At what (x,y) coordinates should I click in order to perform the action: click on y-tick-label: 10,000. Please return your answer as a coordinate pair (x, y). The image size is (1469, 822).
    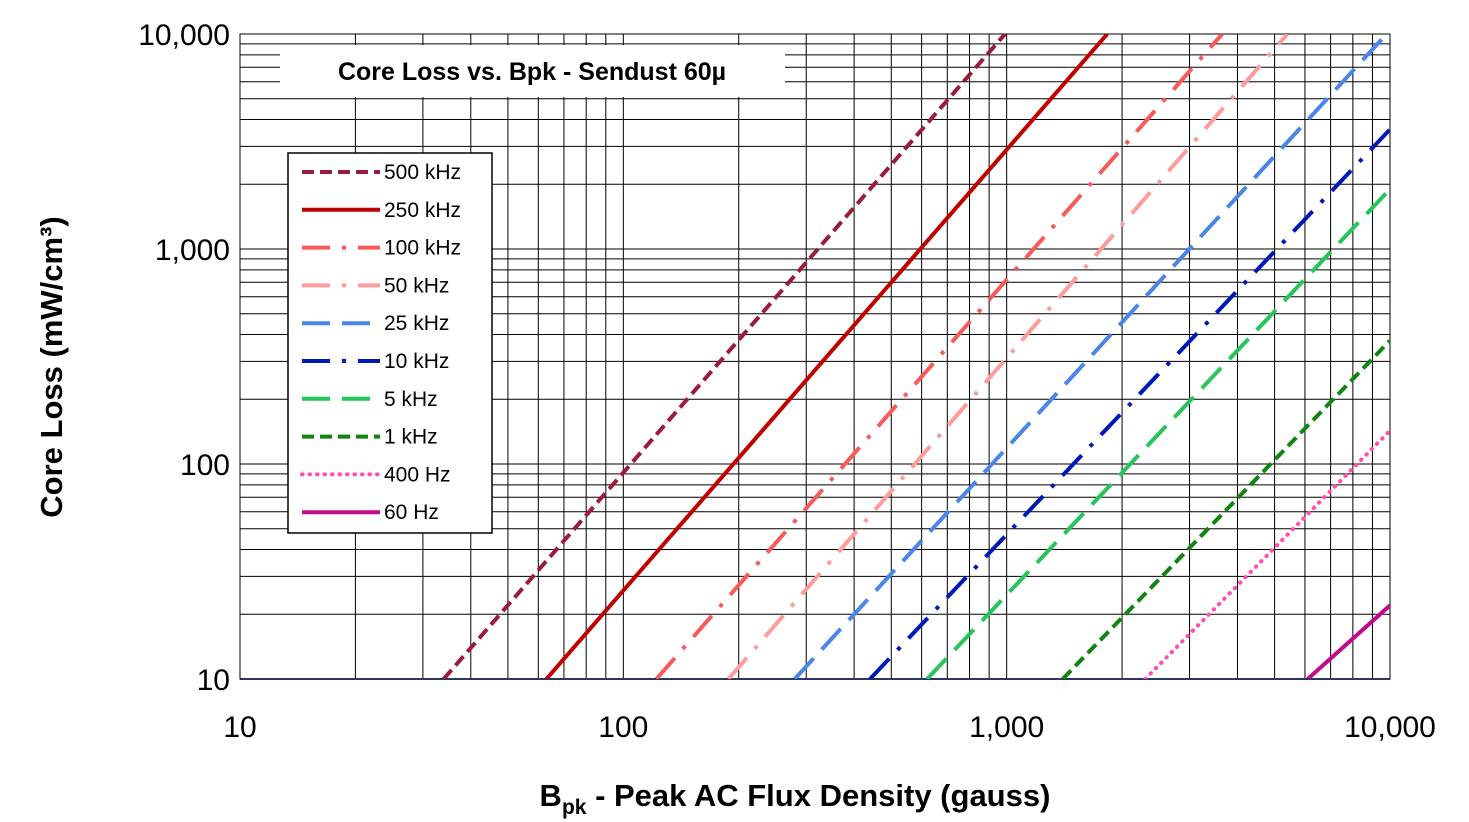
    Looking at the image, I should click on (184, 35).